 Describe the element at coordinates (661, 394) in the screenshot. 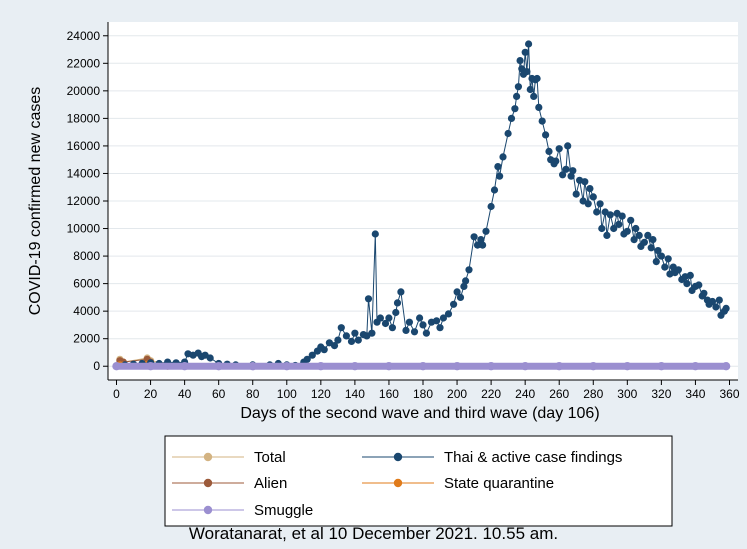

I see `x-tick-label: 320` at that location.